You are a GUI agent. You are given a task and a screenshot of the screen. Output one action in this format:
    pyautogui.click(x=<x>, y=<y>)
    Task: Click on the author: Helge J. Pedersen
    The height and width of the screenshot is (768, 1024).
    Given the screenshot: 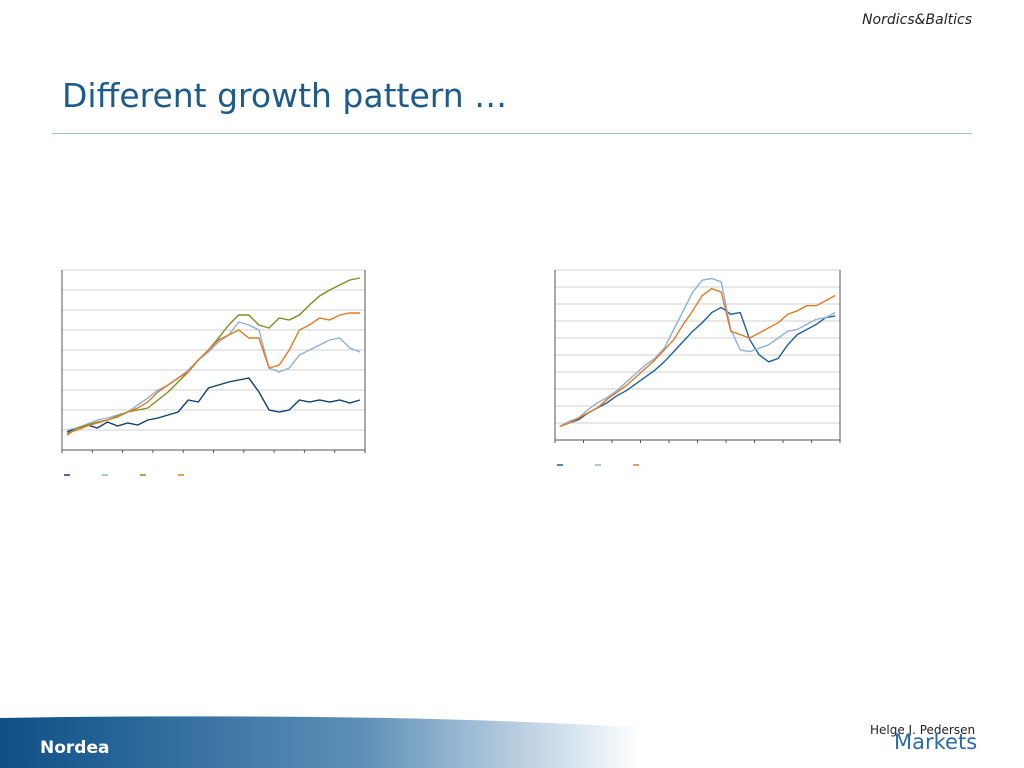 What is the action you would take?
    pyautogui.click(x=923, y=730)
    